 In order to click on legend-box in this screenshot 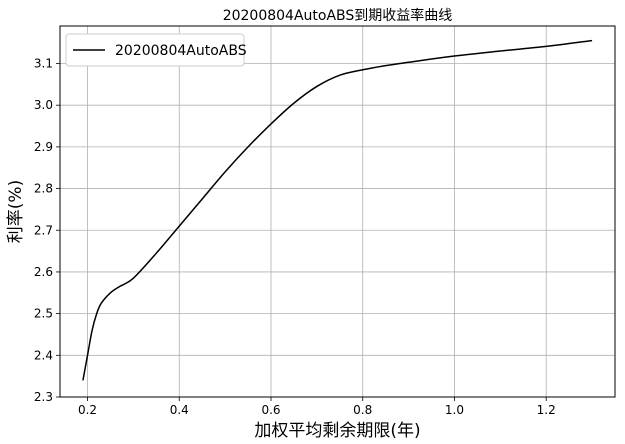, I will do `click(155, 50)`.